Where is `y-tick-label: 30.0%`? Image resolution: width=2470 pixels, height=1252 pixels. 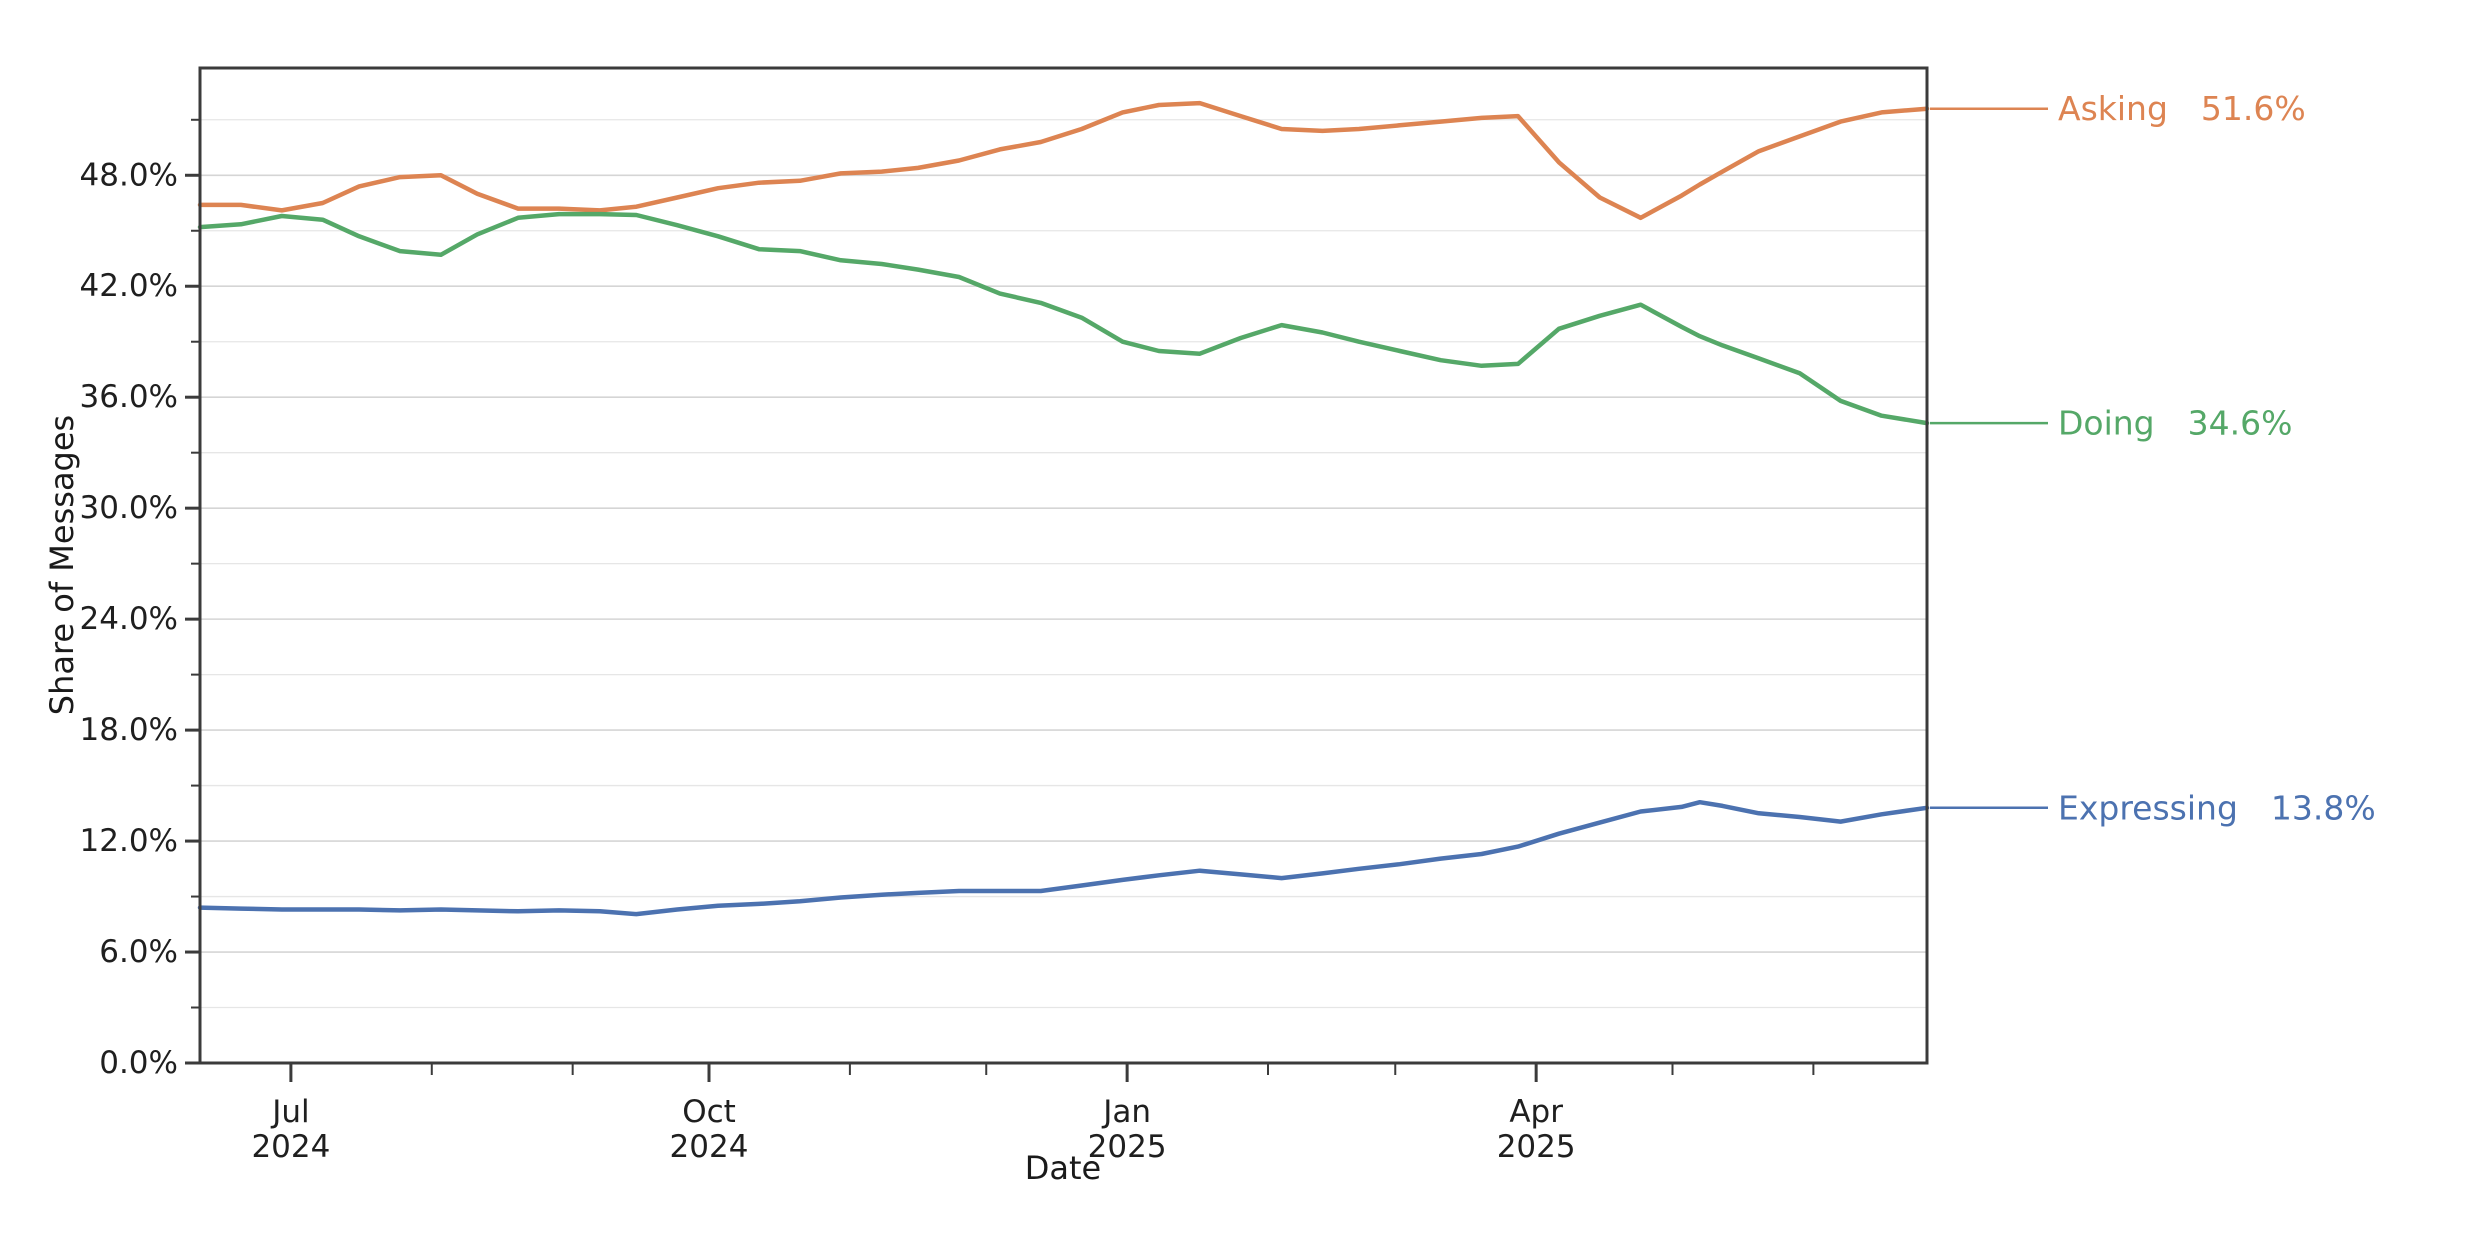 y-tick-label: 30.0% is located at coordinates (129, 508).